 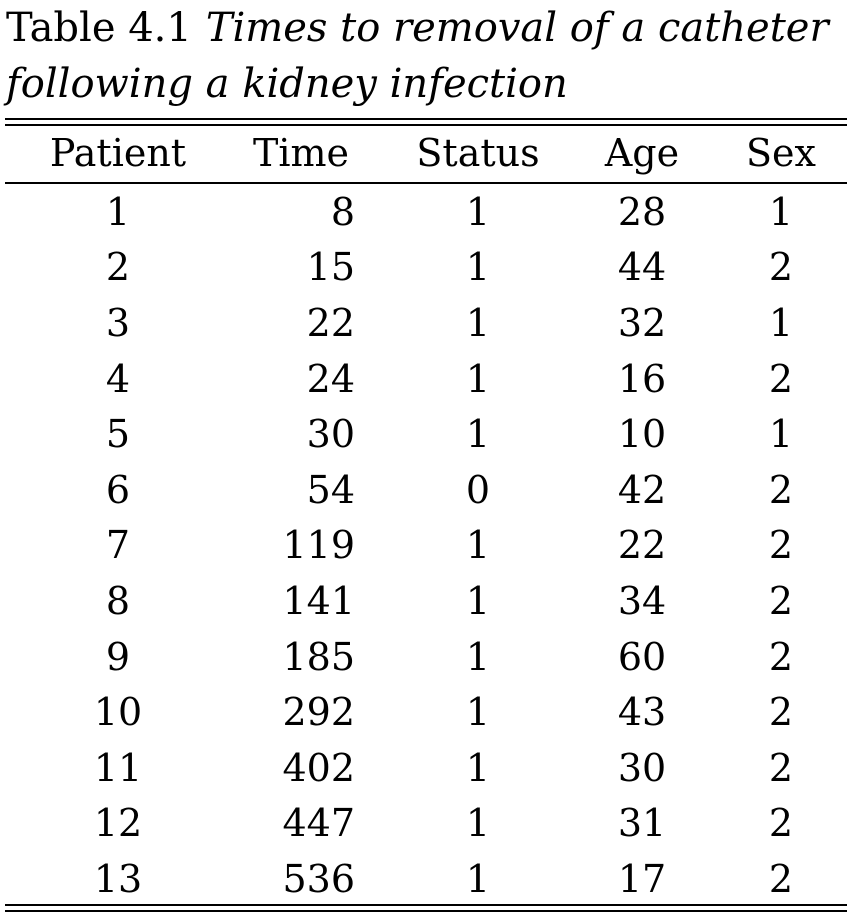 I want to click on cell-time: 54, so click(x=330, y=489).